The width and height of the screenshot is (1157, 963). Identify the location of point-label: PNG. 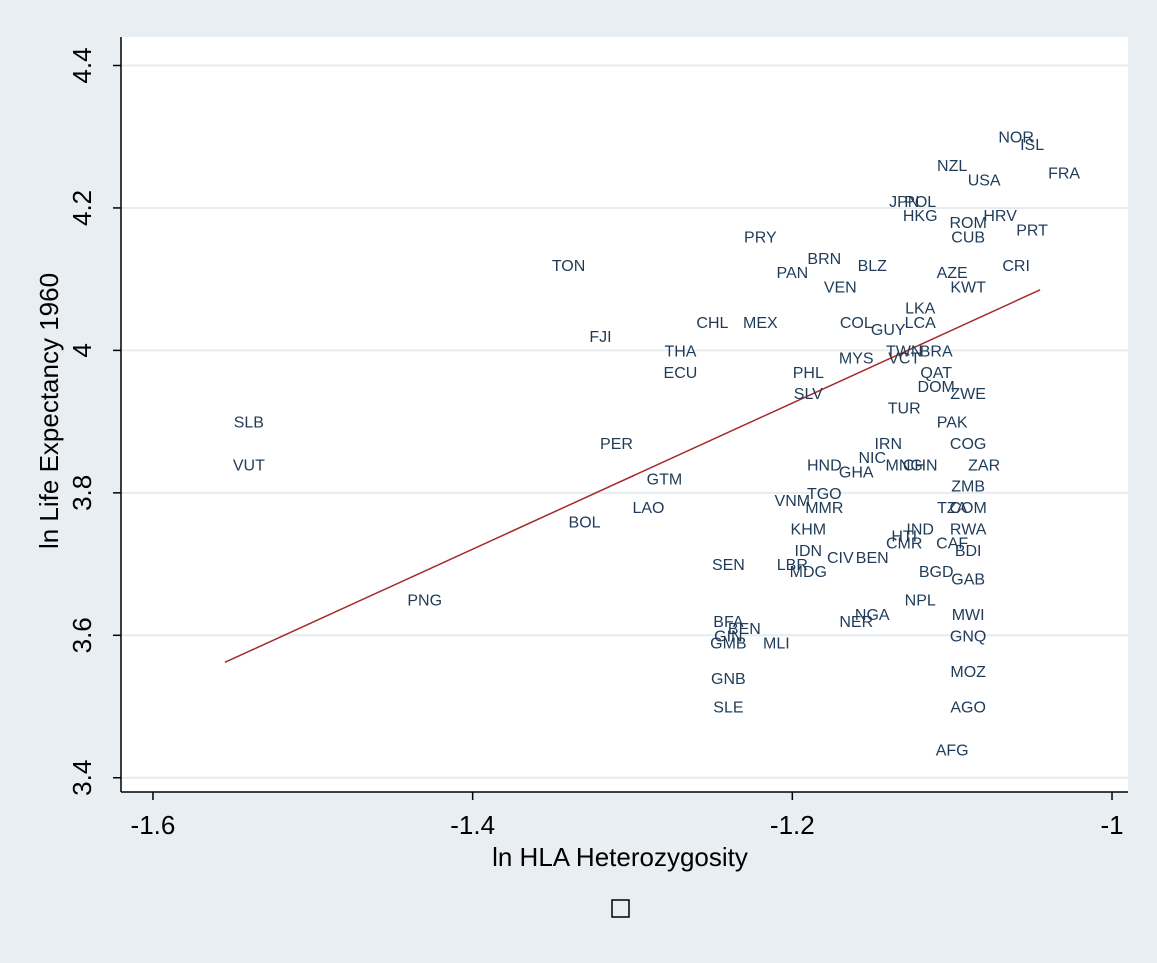
(424, 601).